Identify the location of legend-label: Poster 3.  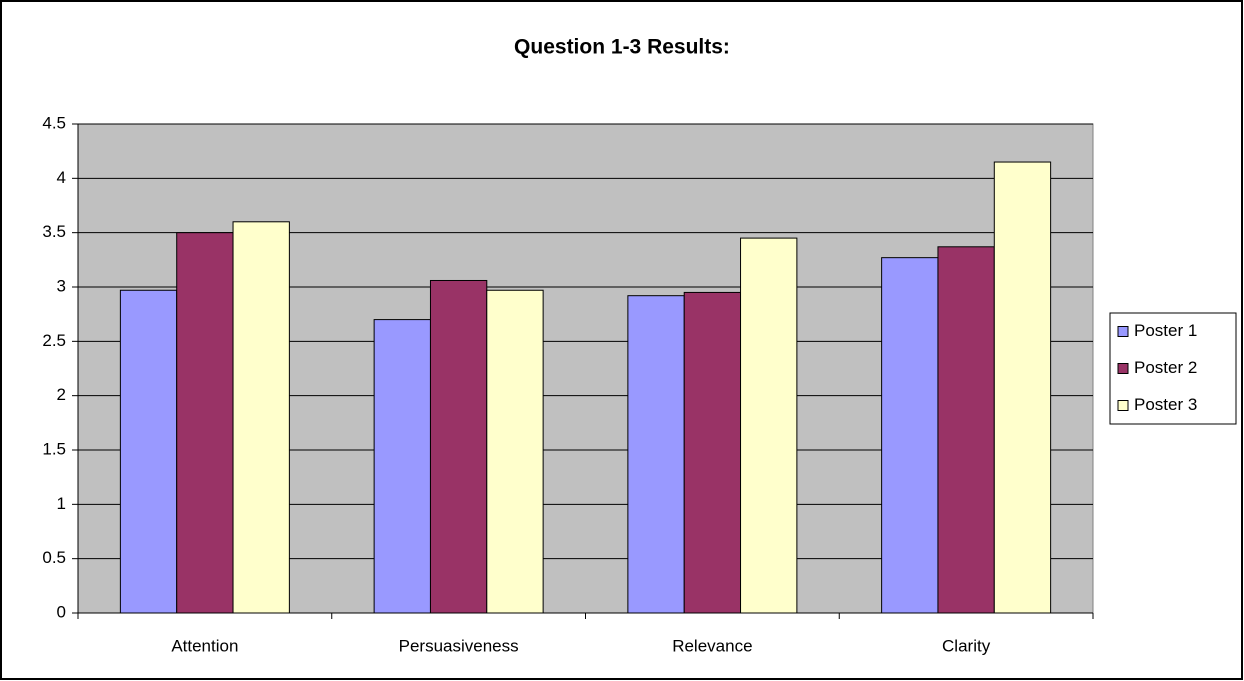
(1165, 404).